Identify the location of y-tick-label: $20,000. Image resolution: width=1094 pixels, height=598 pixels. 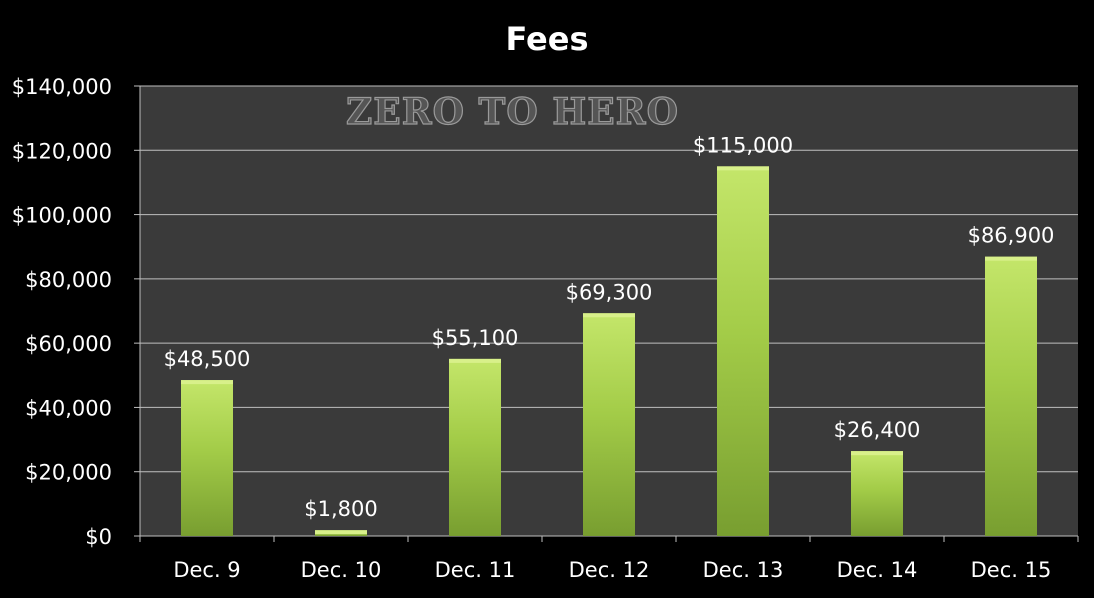
(68, 473).